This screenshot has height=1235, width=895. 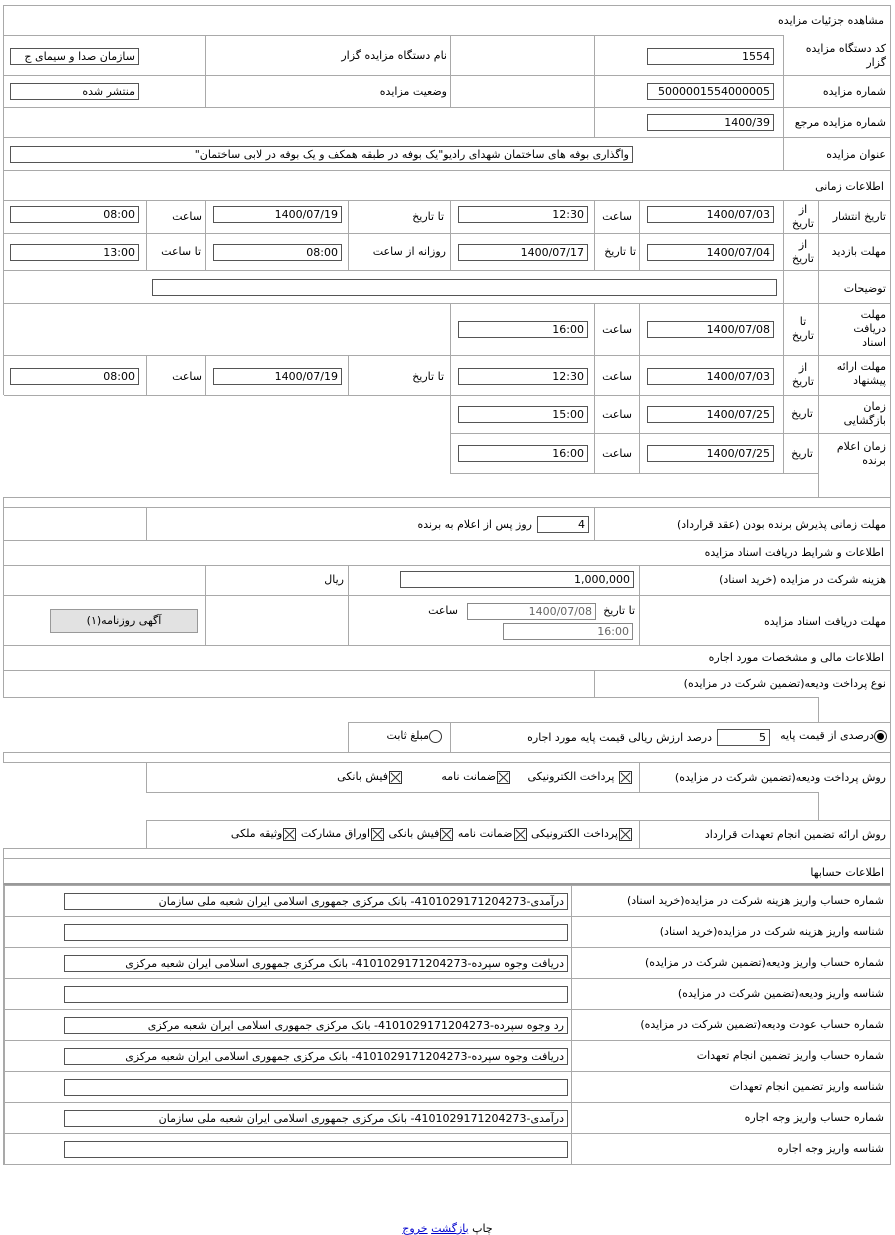 I want to click on winner-date: 1400/07/25, so click(x=710, y=453).